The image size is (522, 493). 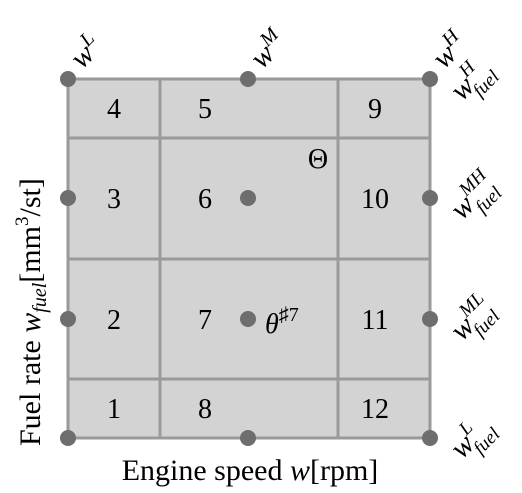 What do you see at coordinates (430, 438) in the screenshot?
I see `grid-point-bottom-right` at bounding box center [430, 438].